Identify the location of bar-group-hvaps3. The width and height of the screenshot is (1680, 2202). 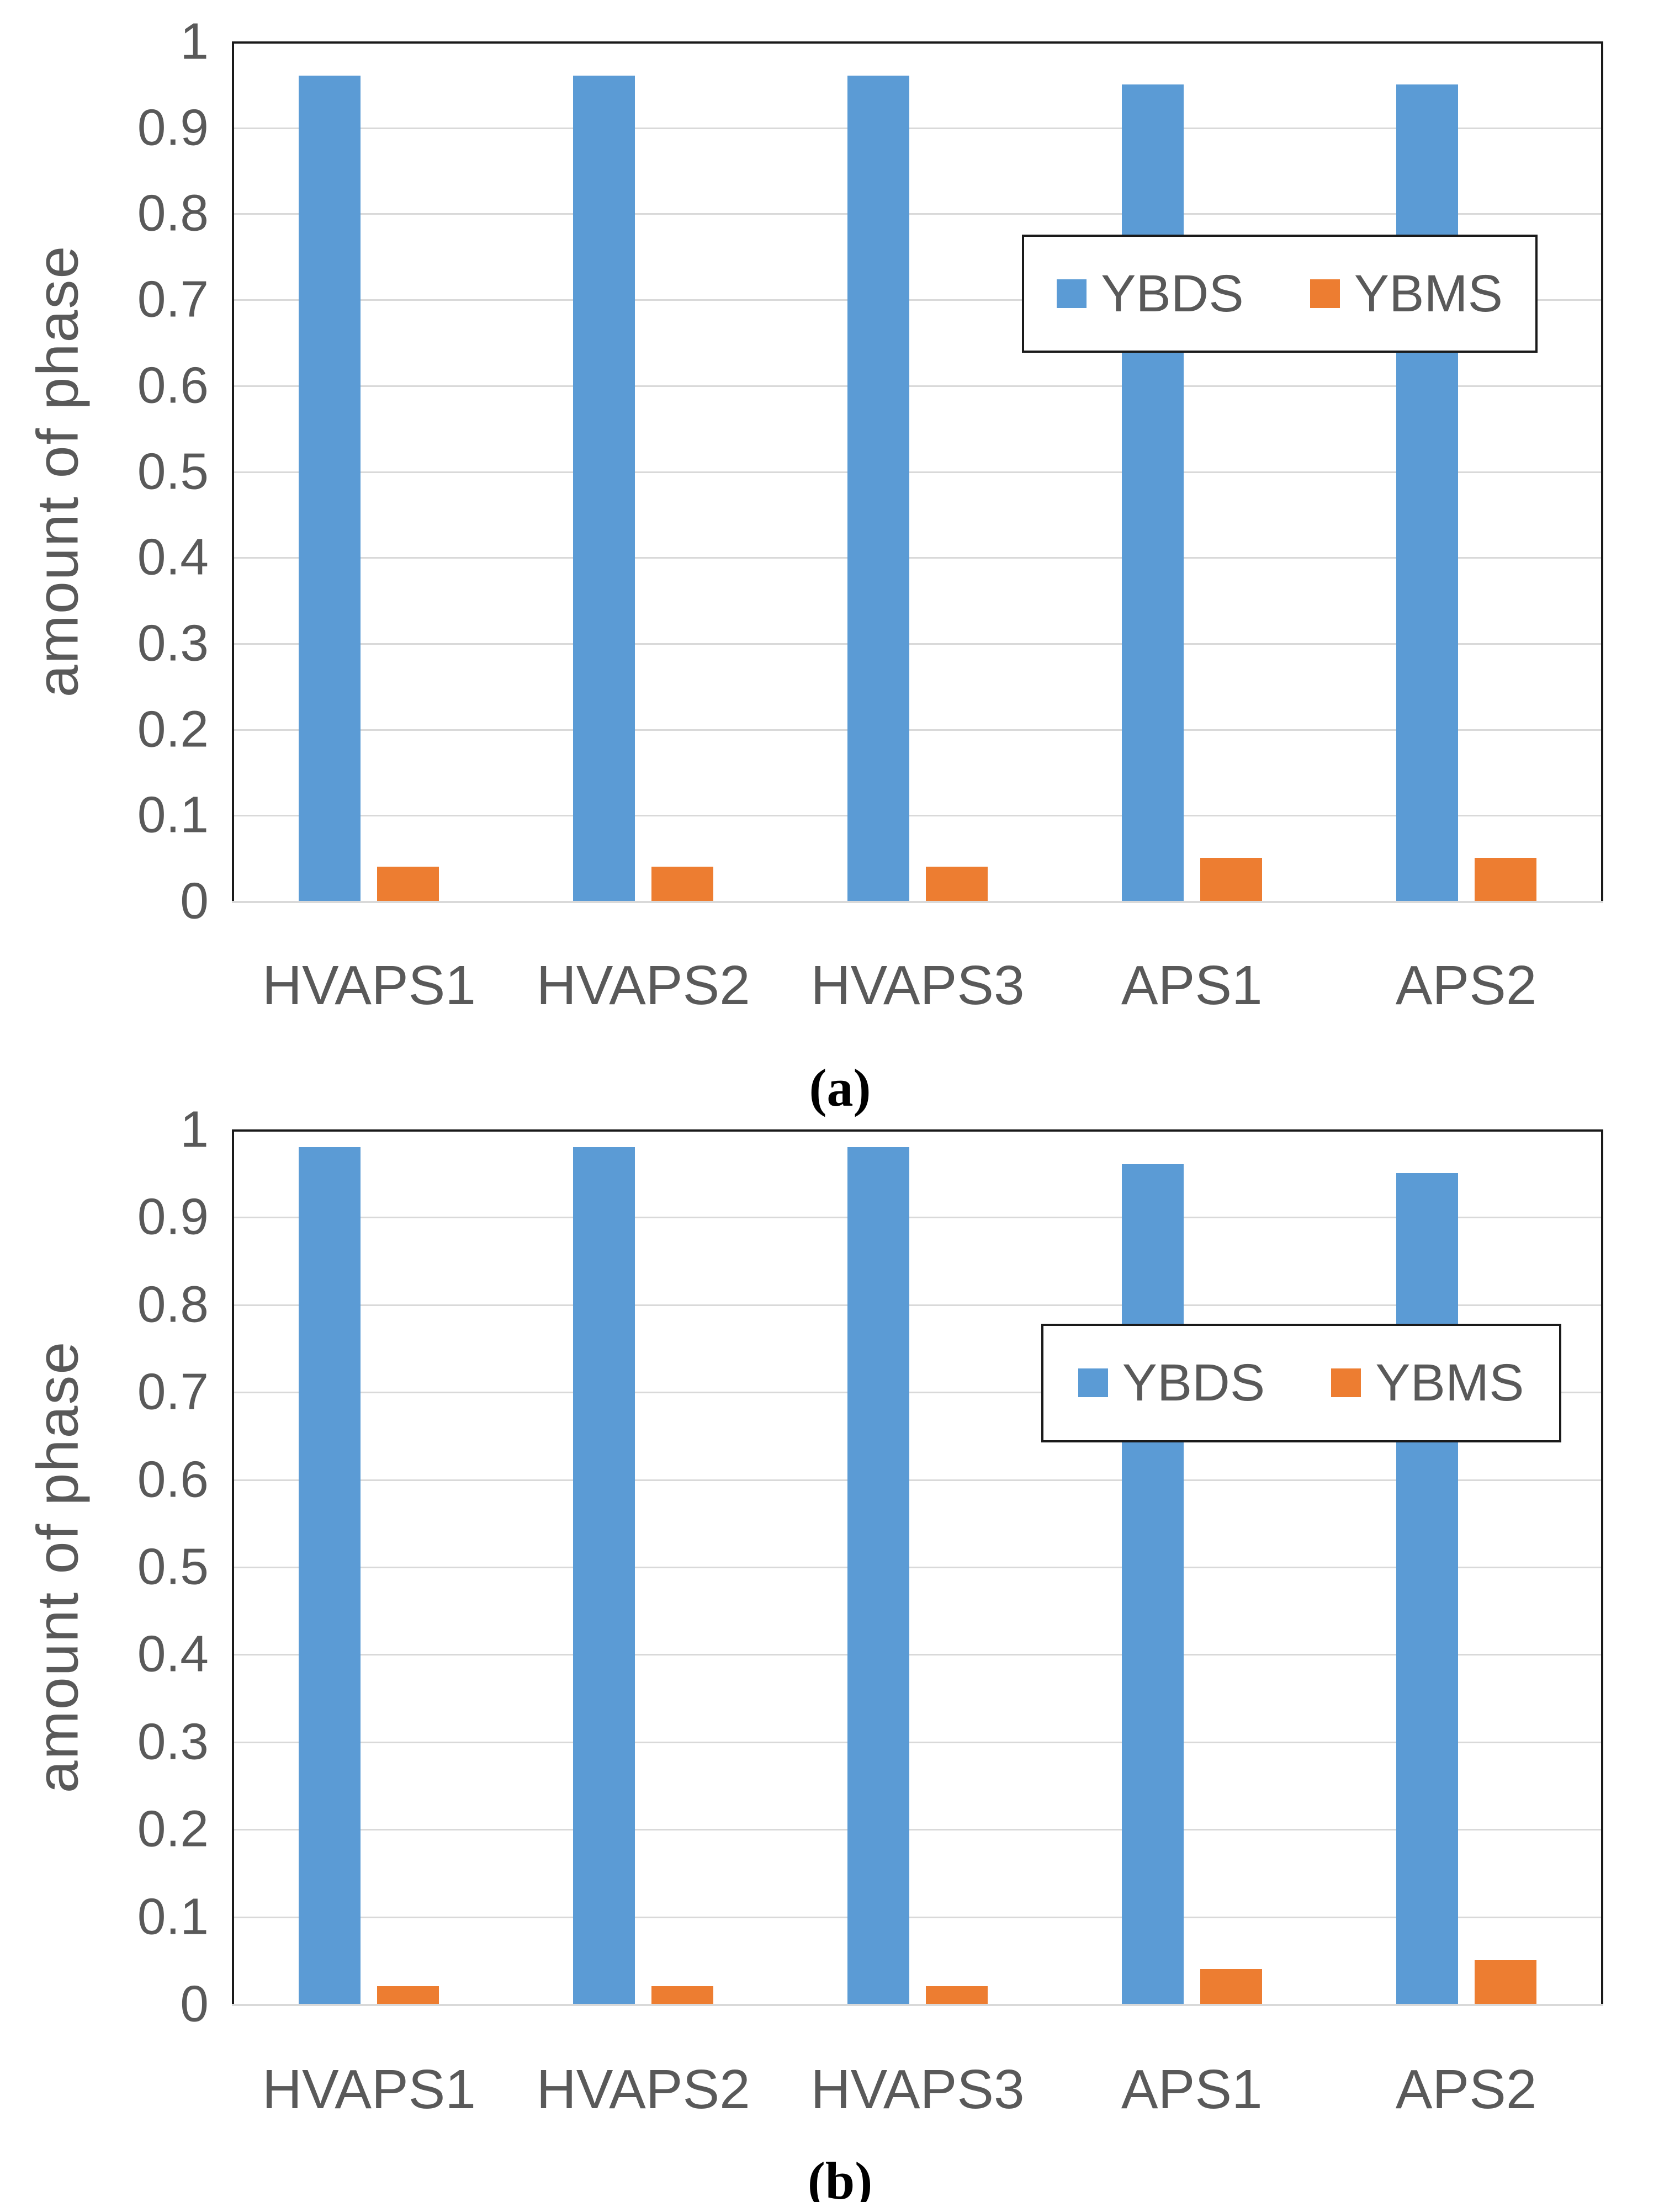
(918, 1566).